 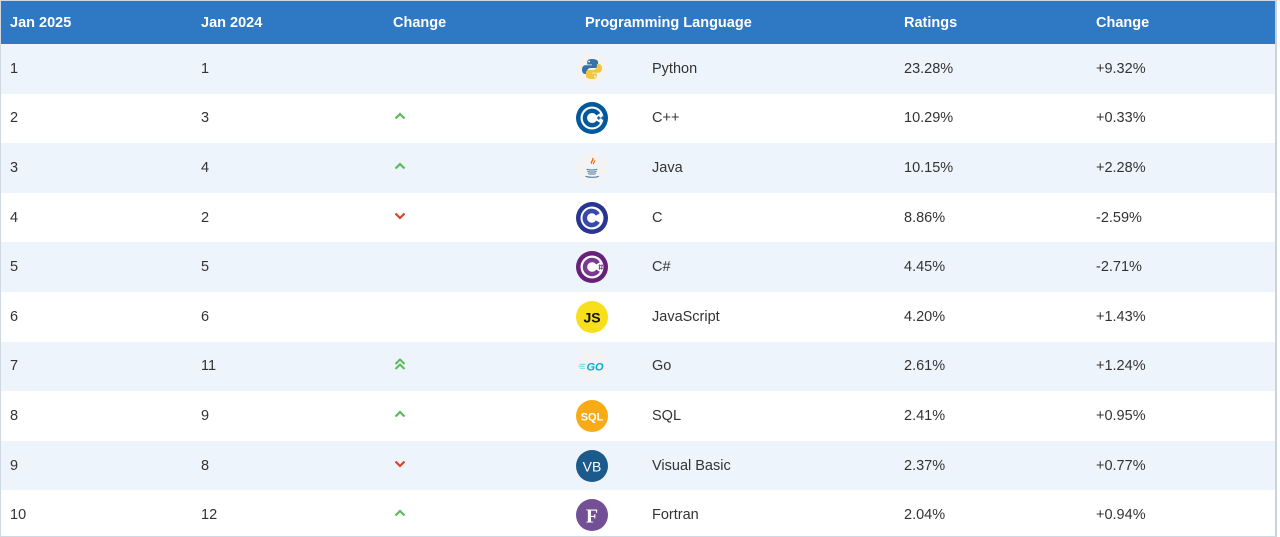 I want to click on svg-text: VB, so click(x=592, y=466).